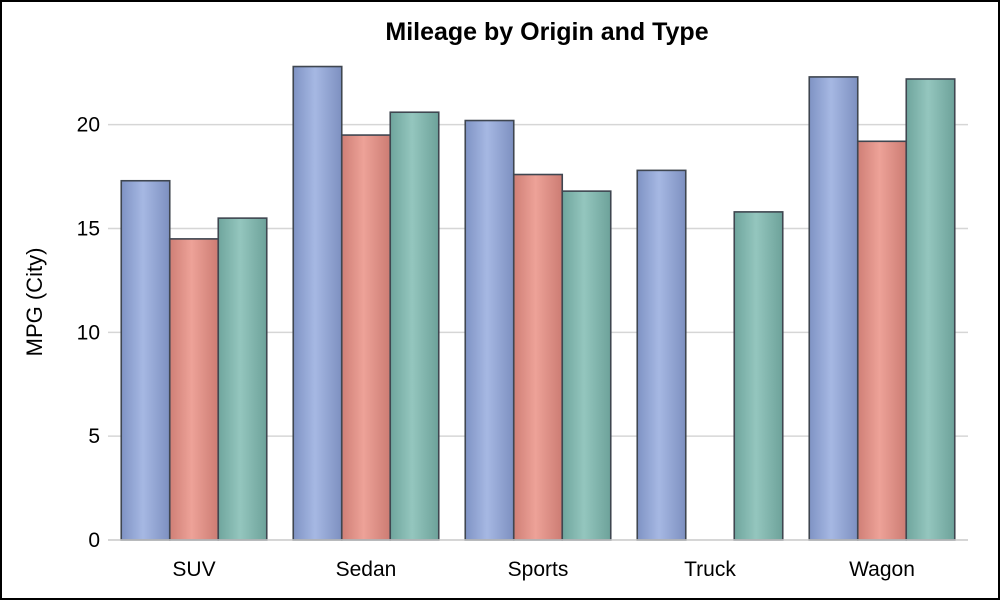 Image resolution: width=1000 pixels, height=603 pixels. I want to click on y-axis-label: MPG (City), so click(34, 302).